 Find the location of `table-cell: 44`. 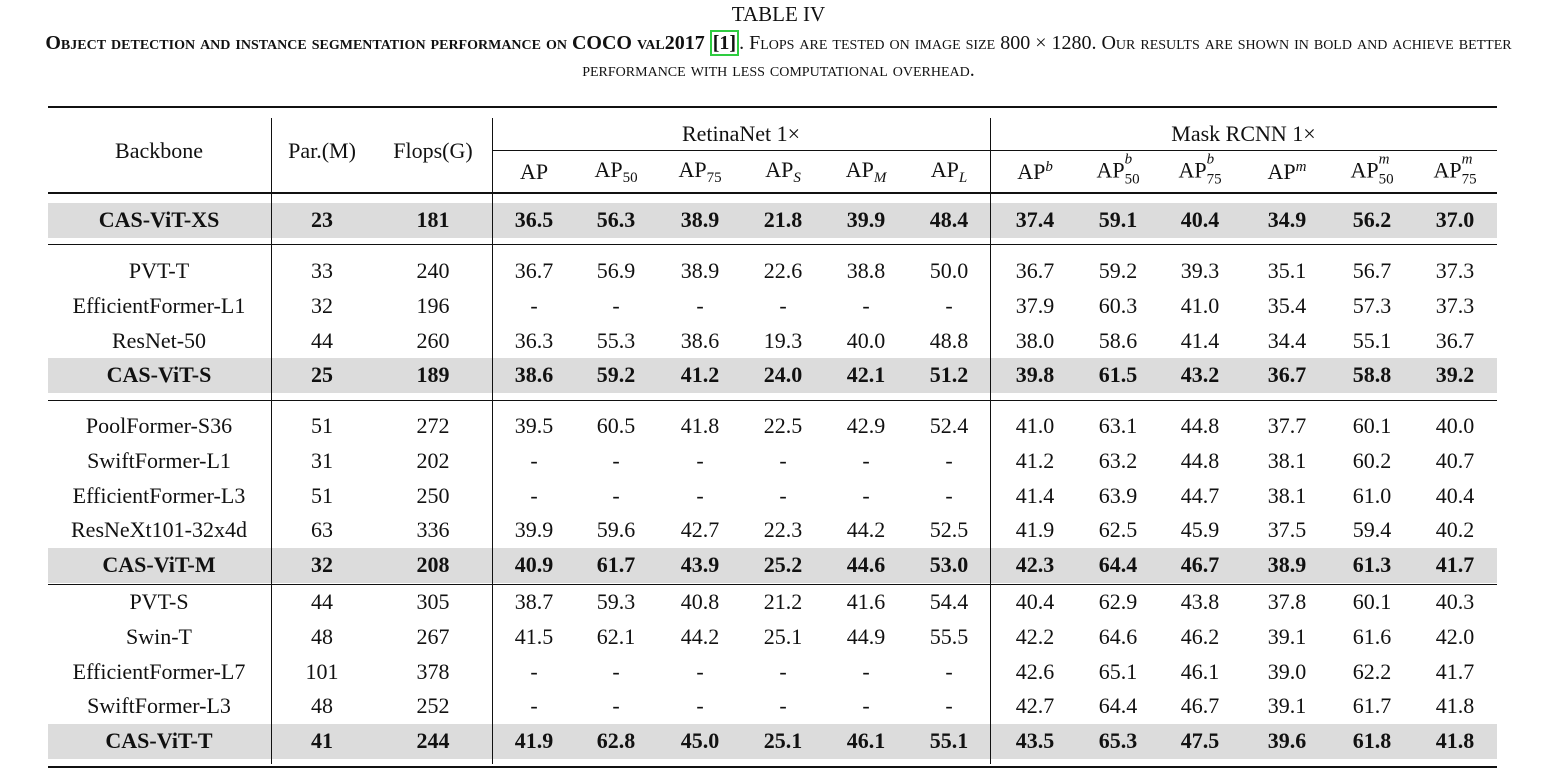

table-cell: 44 is located at coordinates (322, 601).